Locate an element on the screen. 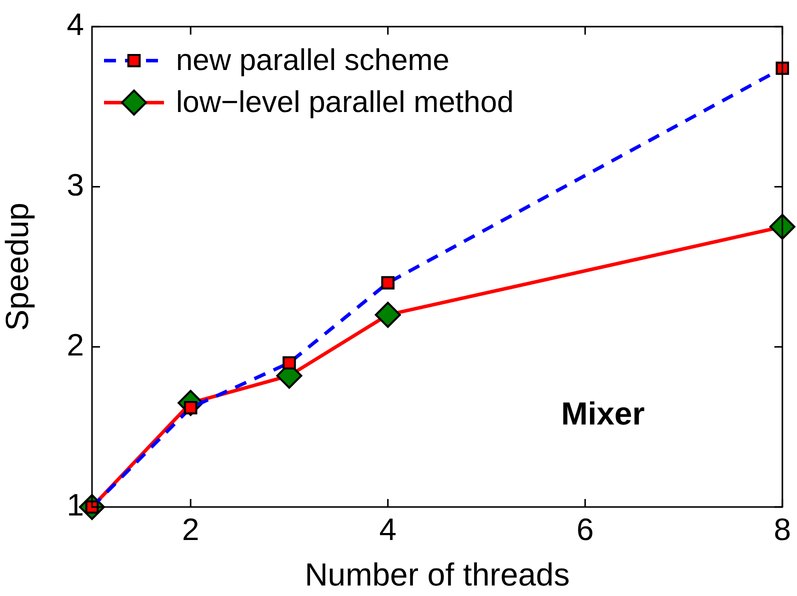 Image resolution: width=797 pixels, height=596 pixels. x-tick-label: 6 is located at coordinates (585, 530).